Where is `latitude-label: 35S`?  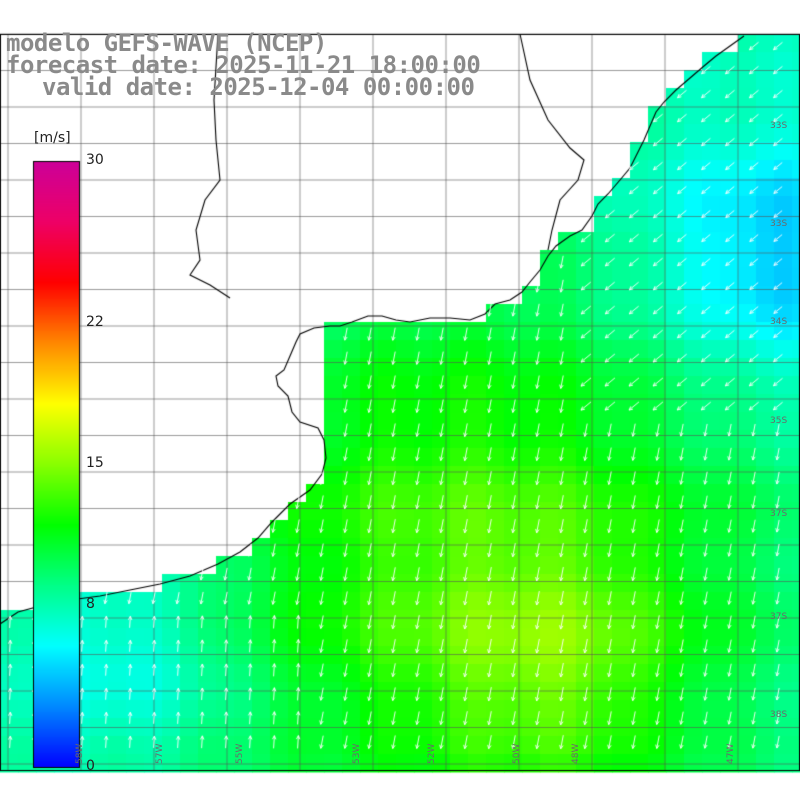 latitude-label: 35S is located at coordinates (779, 420).